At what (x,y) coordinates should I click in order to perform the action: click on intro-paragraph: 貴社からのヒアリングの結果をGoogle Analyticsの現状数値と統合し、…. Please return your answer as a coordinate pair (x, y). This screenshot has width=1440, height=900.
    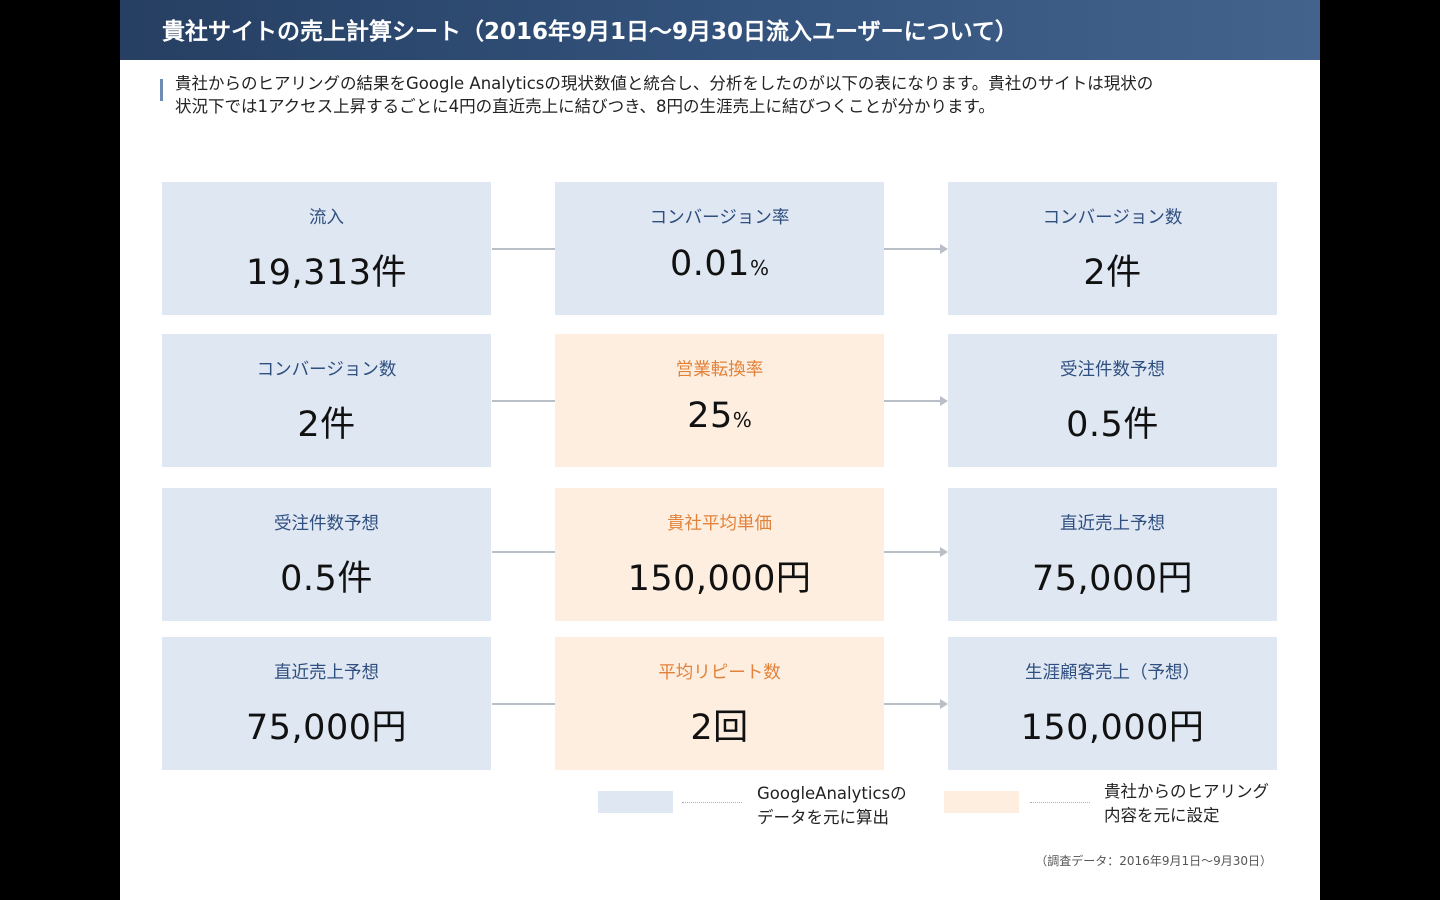
    Looking at the image, I should click on (730, 95).